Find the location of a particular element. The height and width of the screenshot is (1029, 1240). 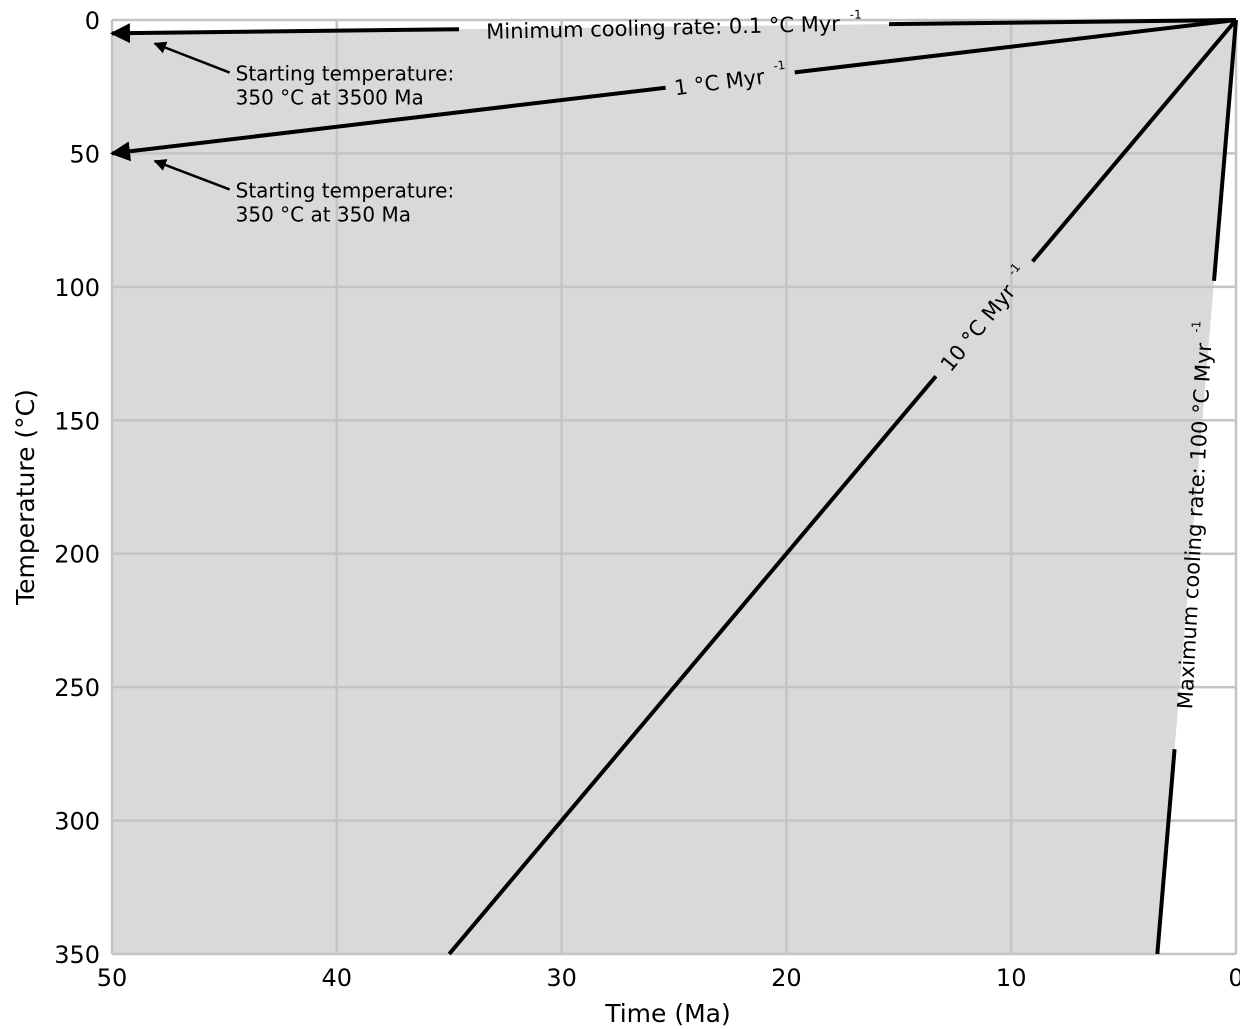

x-tick-label: 40 is located at coordinates (337, 978).